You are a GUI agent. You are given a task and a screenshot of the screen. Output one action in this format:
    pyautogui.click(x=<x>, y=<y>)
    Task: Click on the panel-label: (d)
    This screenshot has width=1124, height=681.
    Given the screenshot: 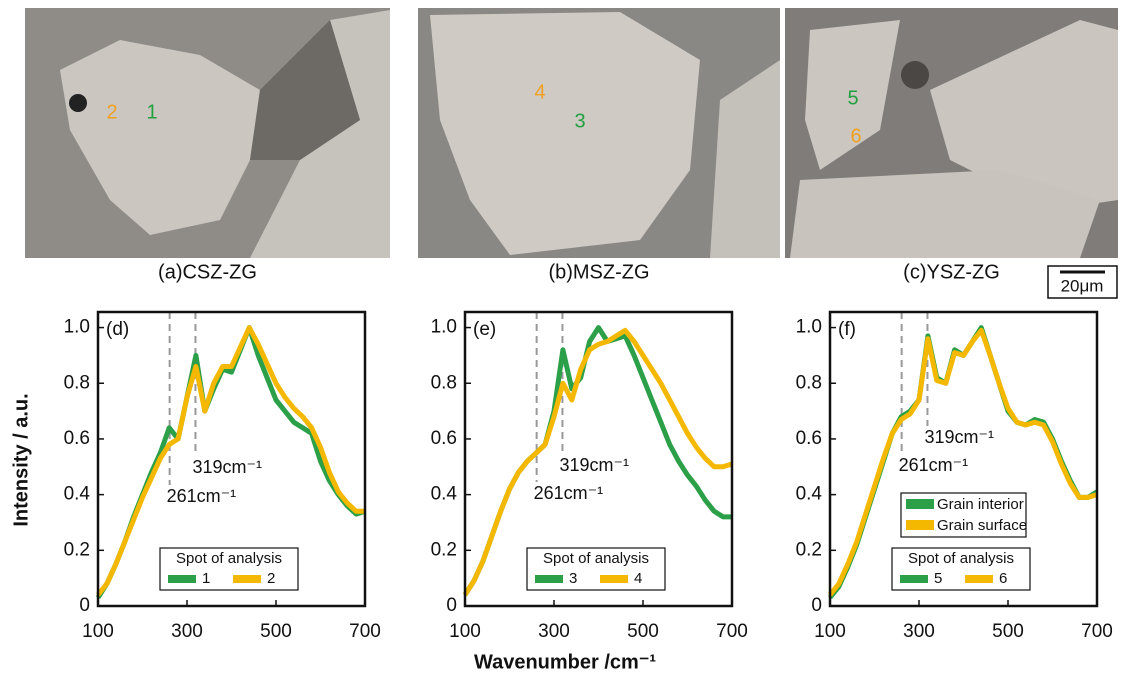 What is the action you would take?
    pyautogui.click(x=117, y=329)
    